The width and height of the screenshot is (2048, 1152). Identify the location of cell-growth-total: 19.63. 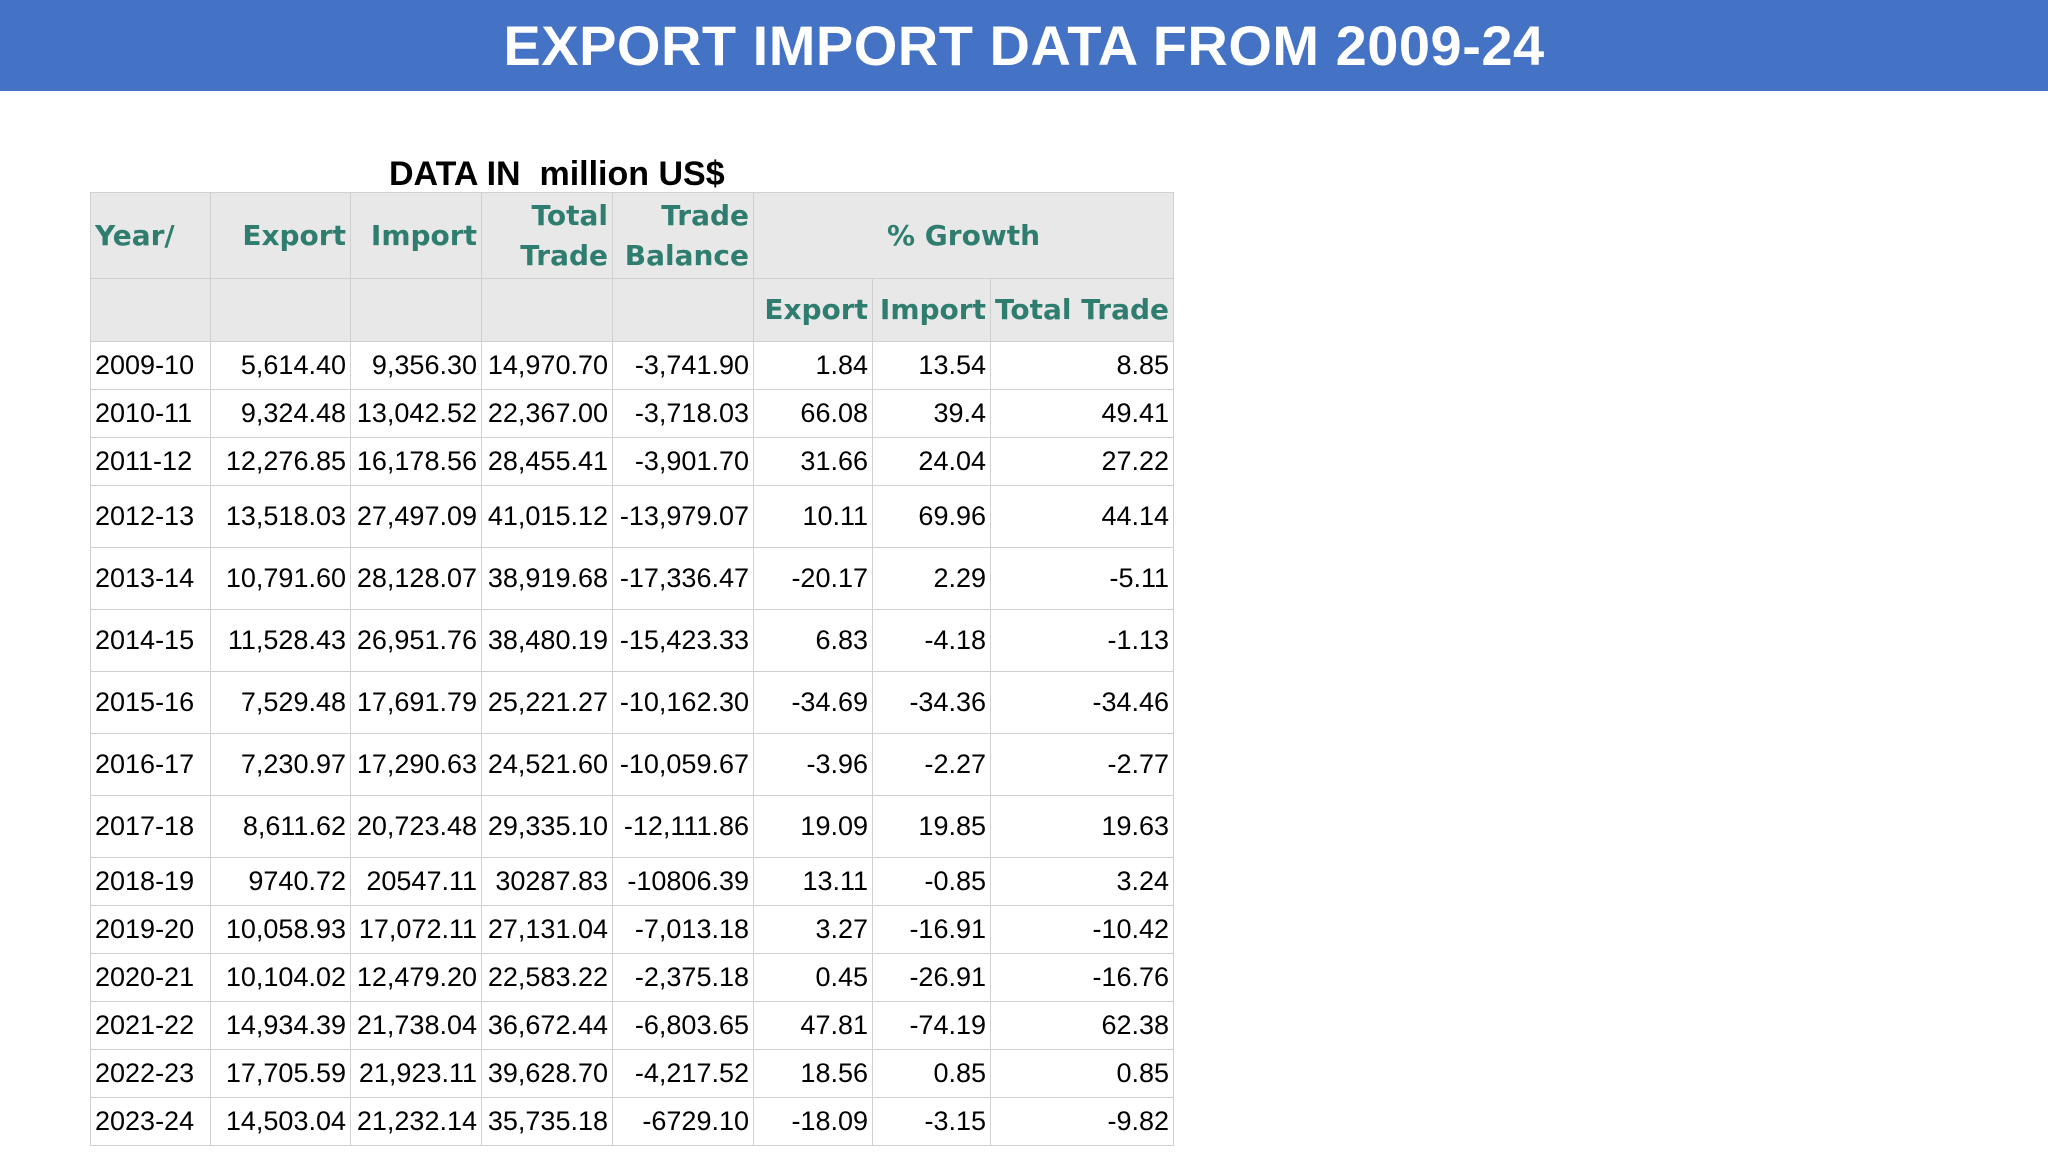
(1082, 826).